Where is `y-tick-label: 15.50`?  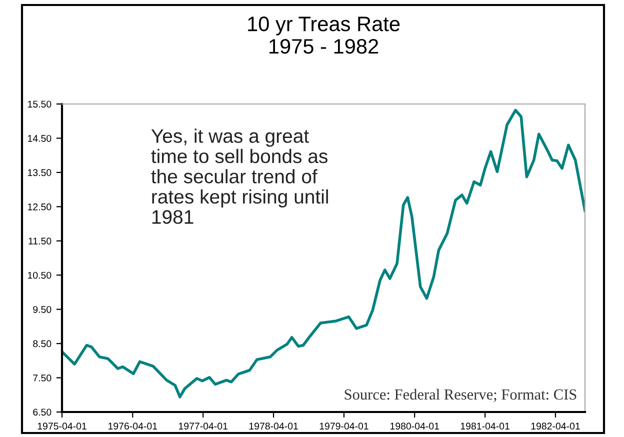 y-tick-label: 15.50 is located at coordinates (40, 104).